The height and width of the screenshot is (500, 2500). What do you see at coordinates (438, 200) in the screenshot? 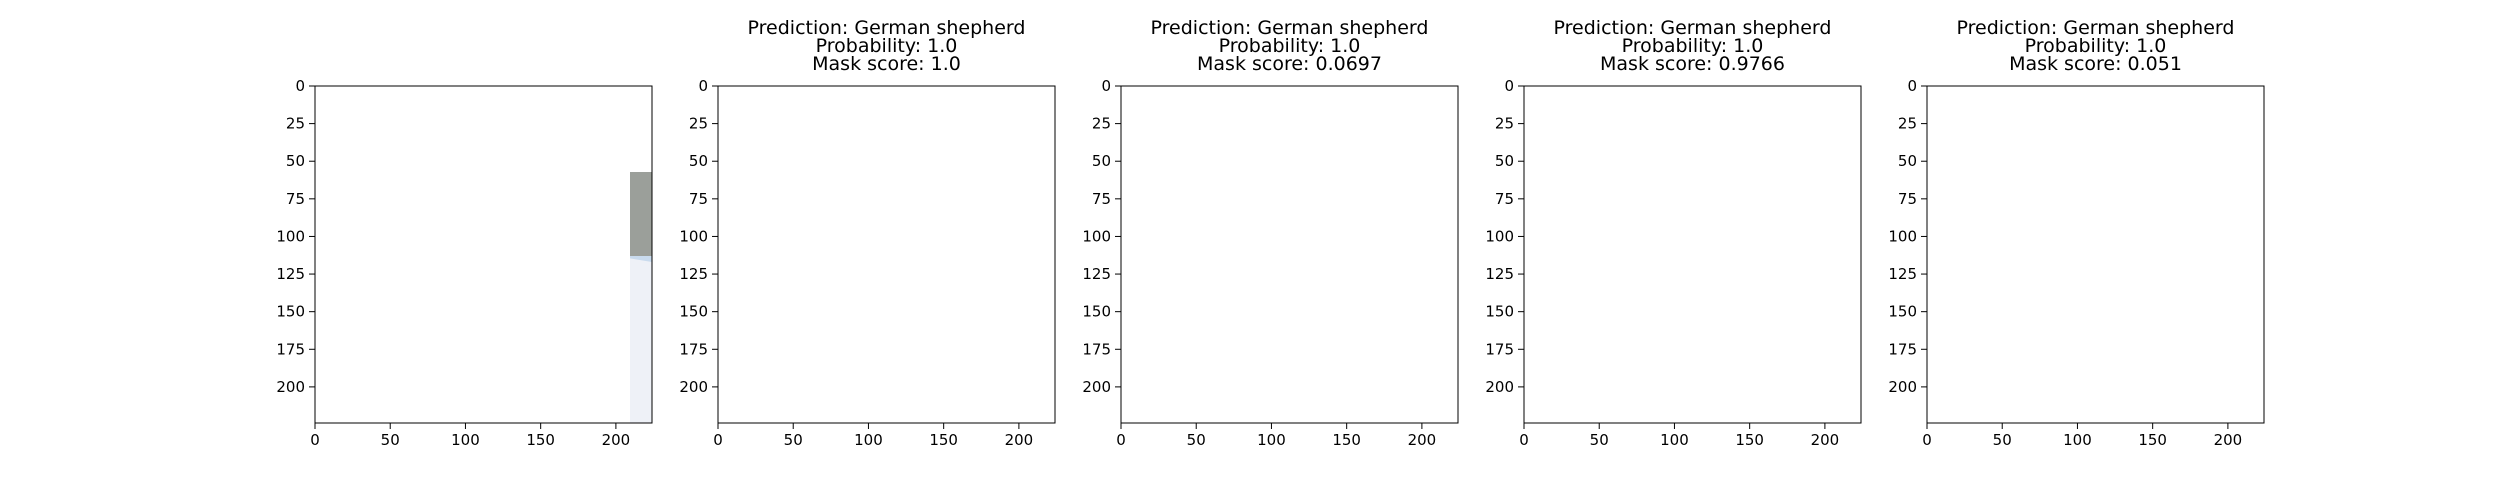
I see `dog-head-dark` at bounding box center [438, 200].